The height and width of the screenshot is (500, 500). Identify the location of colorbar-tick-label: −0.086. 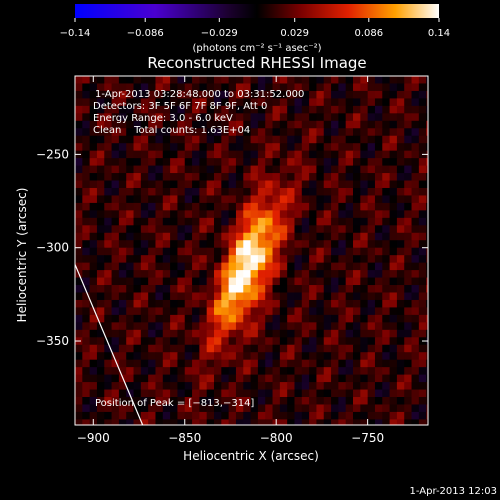
(145, 33).